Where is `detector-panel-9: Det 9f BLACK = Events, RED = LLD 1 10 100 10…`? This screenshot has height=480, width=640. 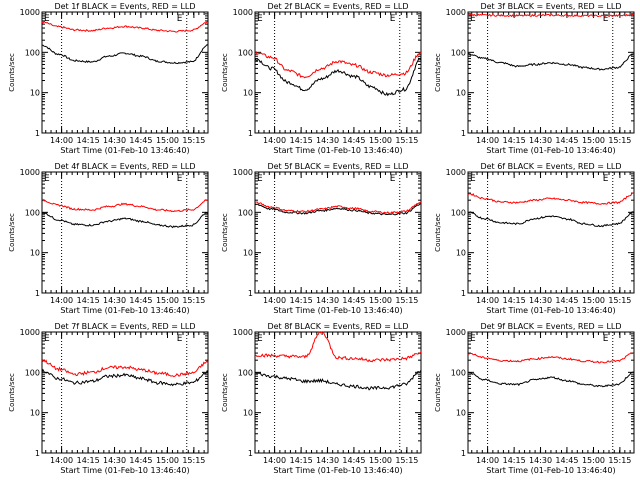
detector-panel-9: Det 9f BLACK = Events, RED = LLD 1 10 100 10… is located at coordinates (534, 398).